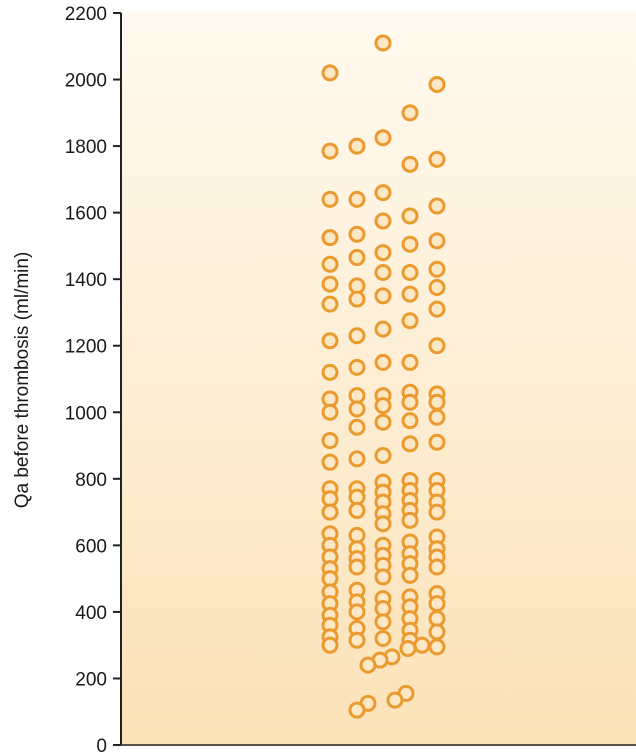  What do you see at coordinates (91, 480) in the screenshot?
I see `y-tick-label: 800` at bounding box center [91, 480].